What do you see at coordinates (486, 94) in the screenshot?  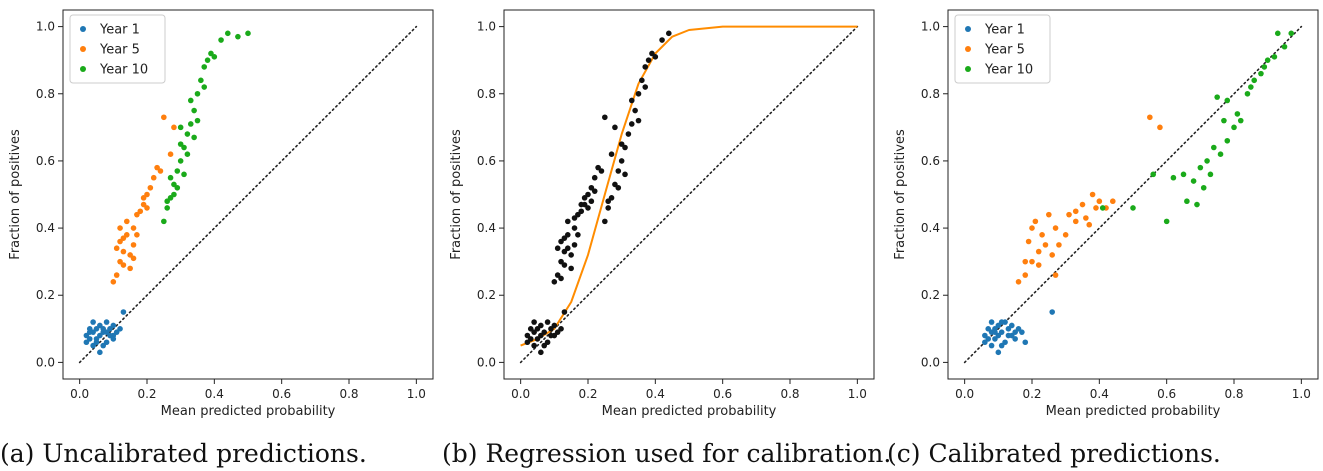 I see `y-tick-label: 0.8` at bounding box center [486, 94].